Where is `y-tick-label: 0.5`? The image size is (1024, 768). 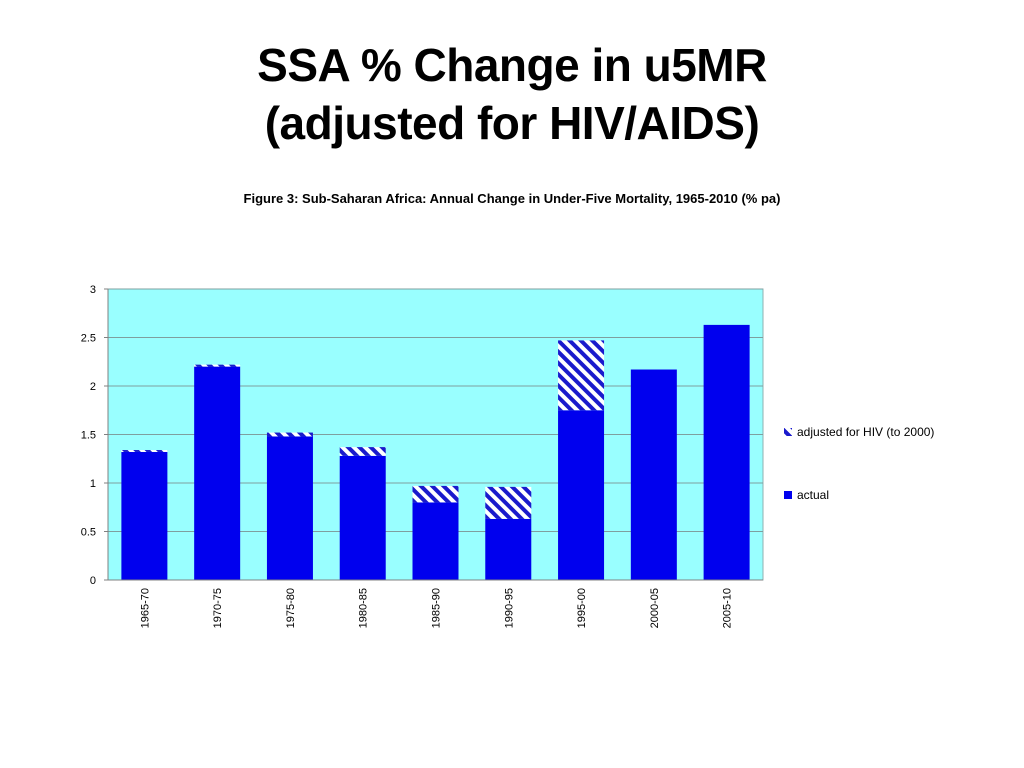 y-tick-label: 0.5 is located at coordinates (88, 533).